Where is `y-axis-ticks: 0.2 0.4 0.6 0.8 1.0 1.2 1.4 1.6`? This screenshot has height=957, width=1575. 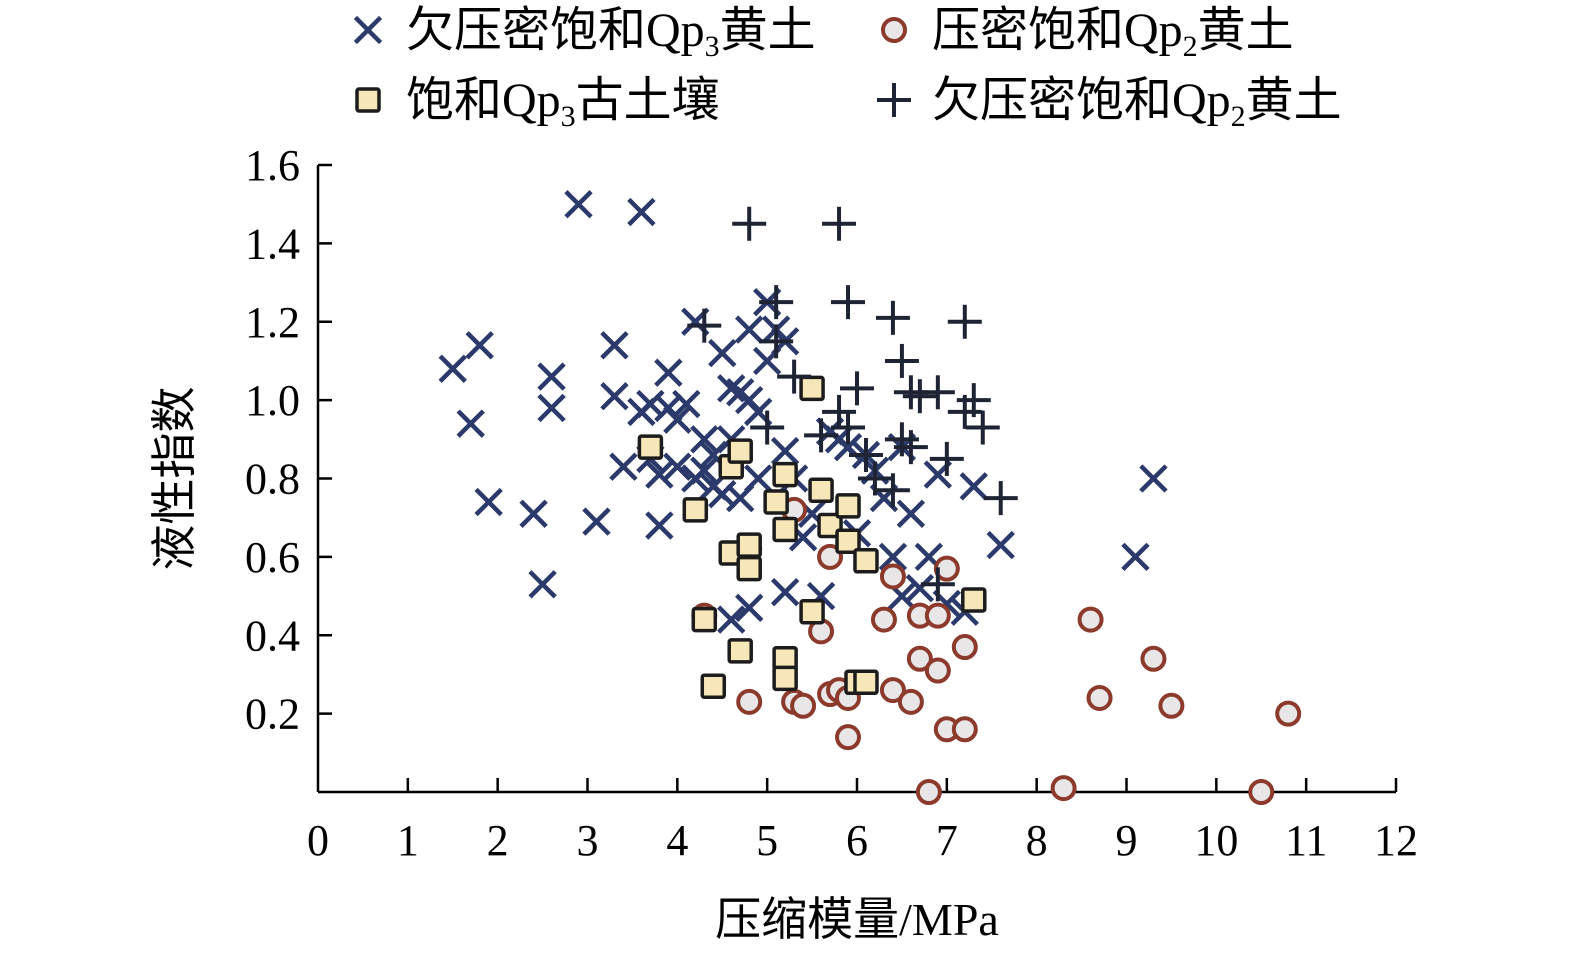
y-axis-ticks: 0.2 0.4 0.6 0.8 1.0 1.2 1.4 1.6 is located at coordinates (288, 440).